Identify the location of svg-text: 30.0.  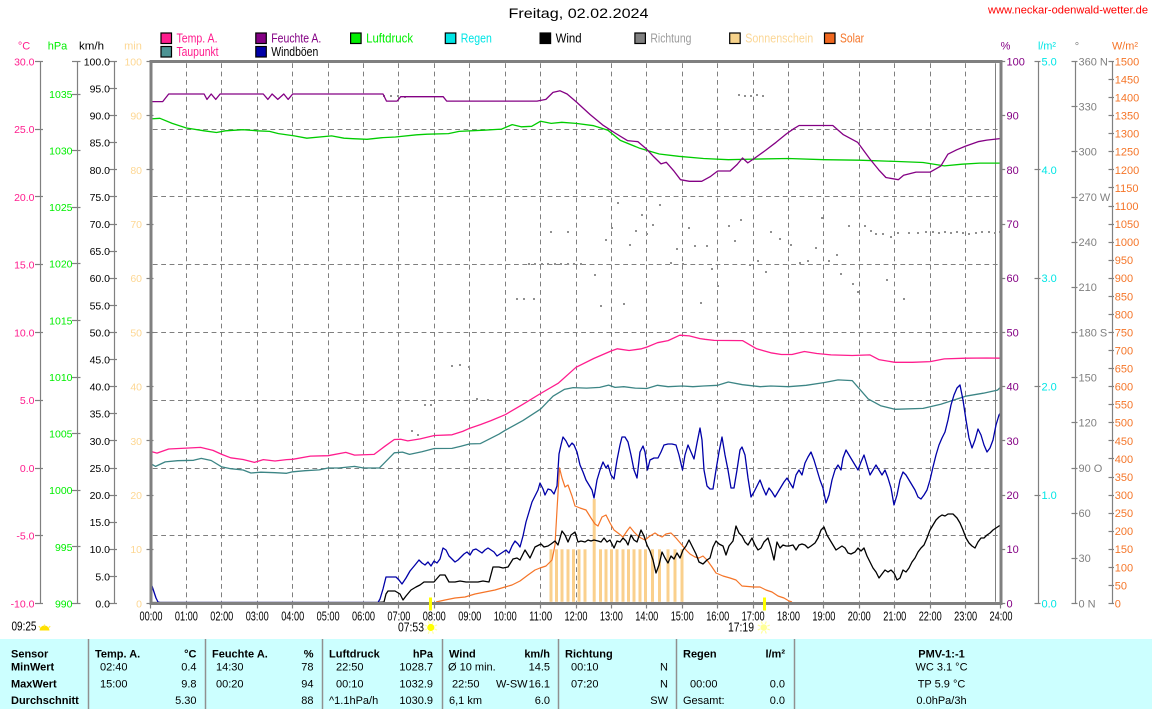
(100, 442).